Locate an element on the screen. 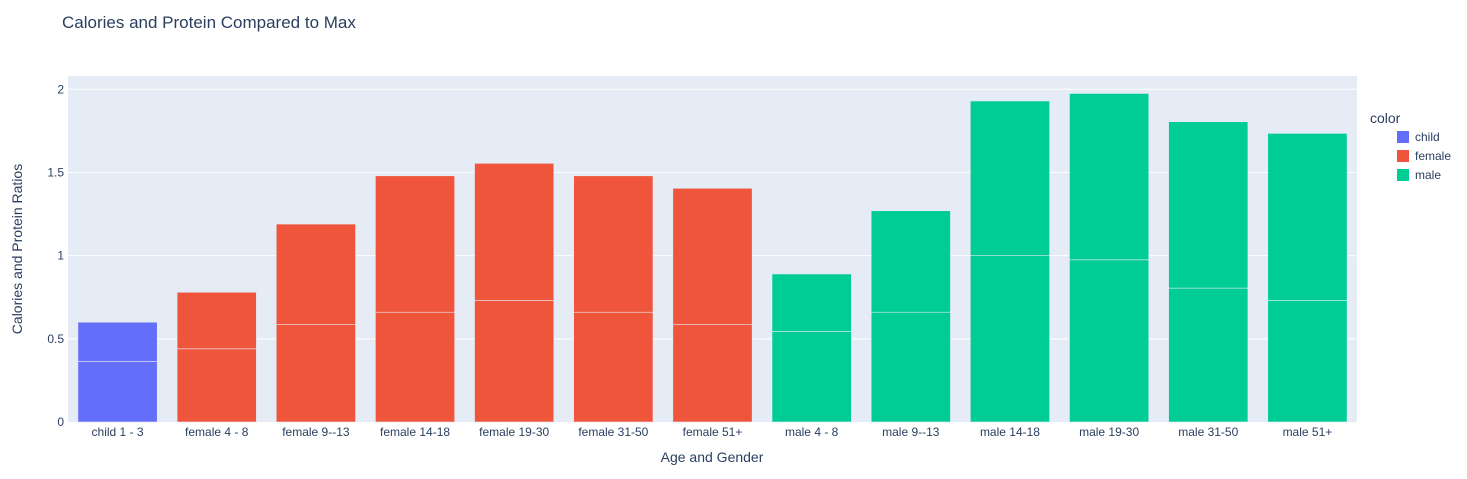  x-tick-label: male 31-50 is located at coordinates (1208, 432).